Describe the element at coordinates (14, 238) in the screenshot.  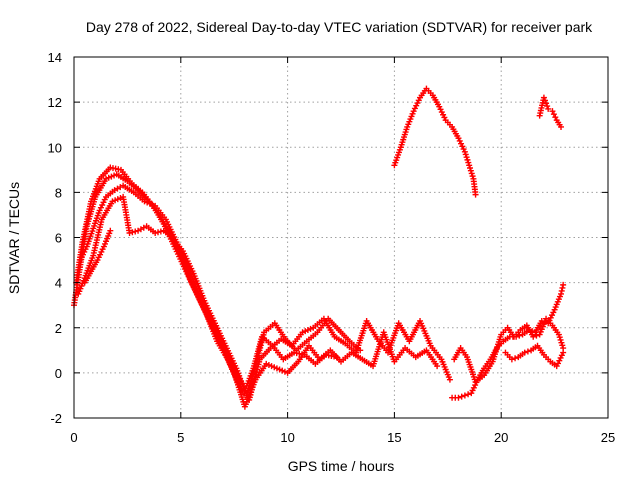
I see `y-axis-label: SDTVAR / TECUs` at that location.